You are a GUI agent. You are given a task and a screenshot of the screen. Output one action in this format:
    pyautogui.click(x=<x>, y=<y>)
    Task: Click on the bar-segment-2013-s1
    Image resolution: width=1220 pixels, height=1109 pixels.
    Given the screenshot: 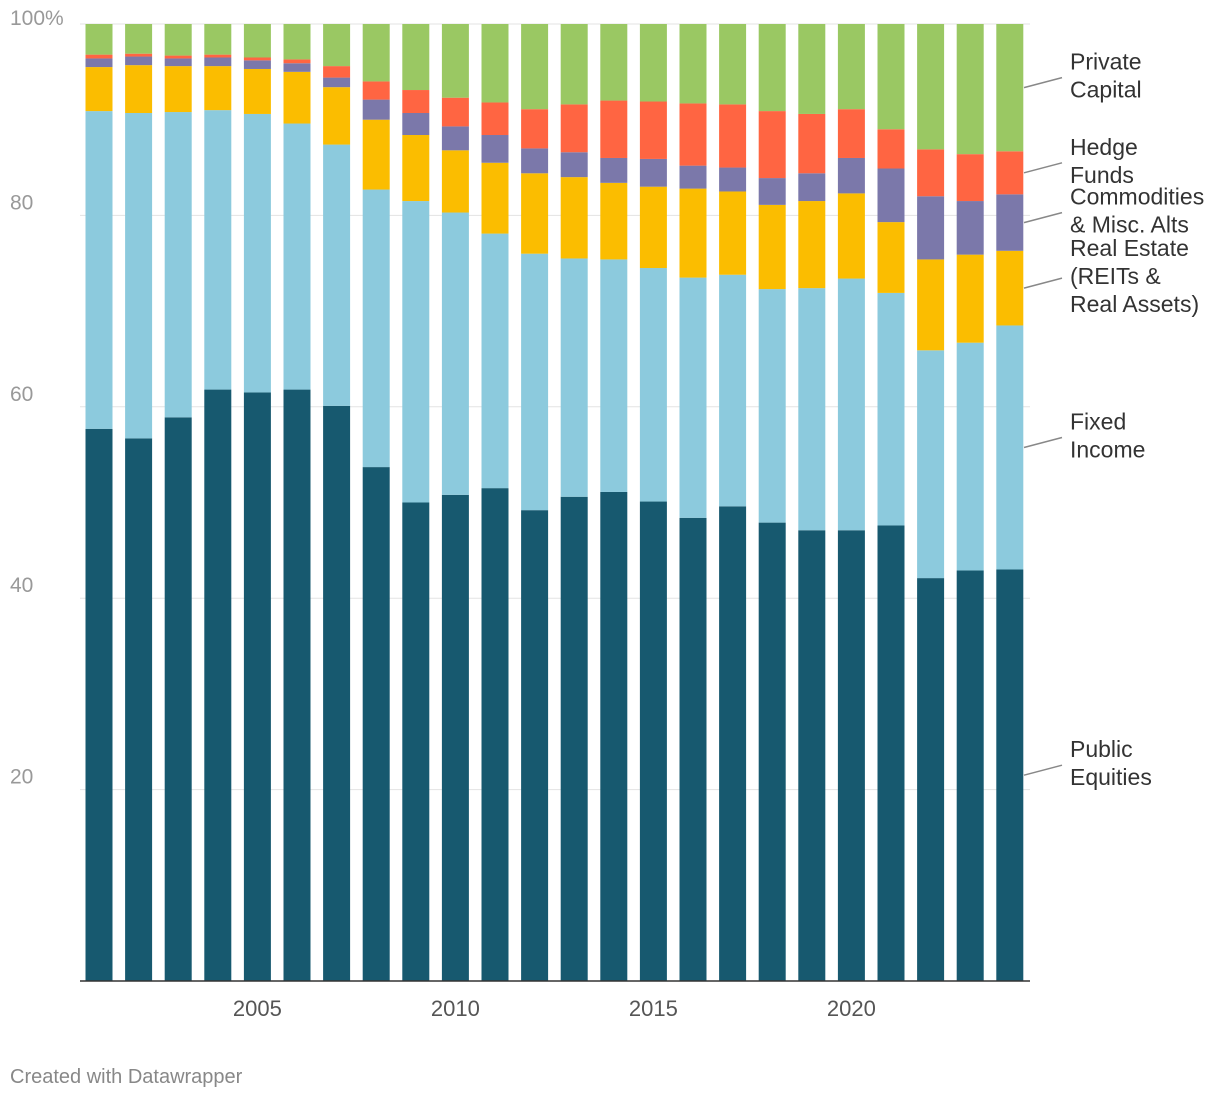 What is the action you would take?
    pyautogui.click(x=574, y=377)
    